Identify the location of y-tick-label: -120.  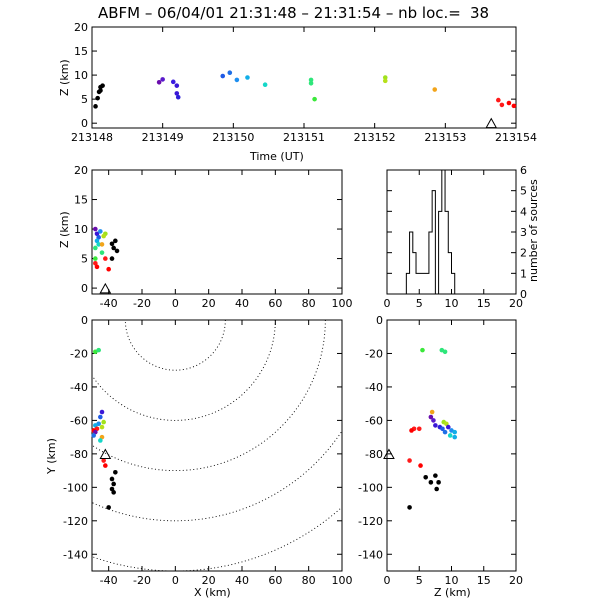
(75, 521).